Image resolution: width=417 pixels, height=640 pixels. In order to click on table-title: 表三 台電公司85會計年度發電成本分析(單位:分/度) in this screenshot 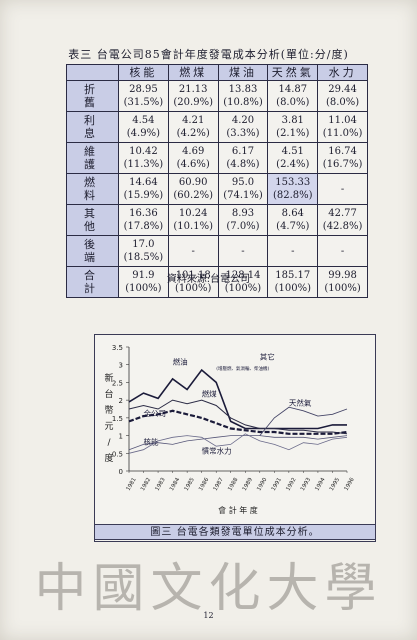, I will do `click(208, 54)`.